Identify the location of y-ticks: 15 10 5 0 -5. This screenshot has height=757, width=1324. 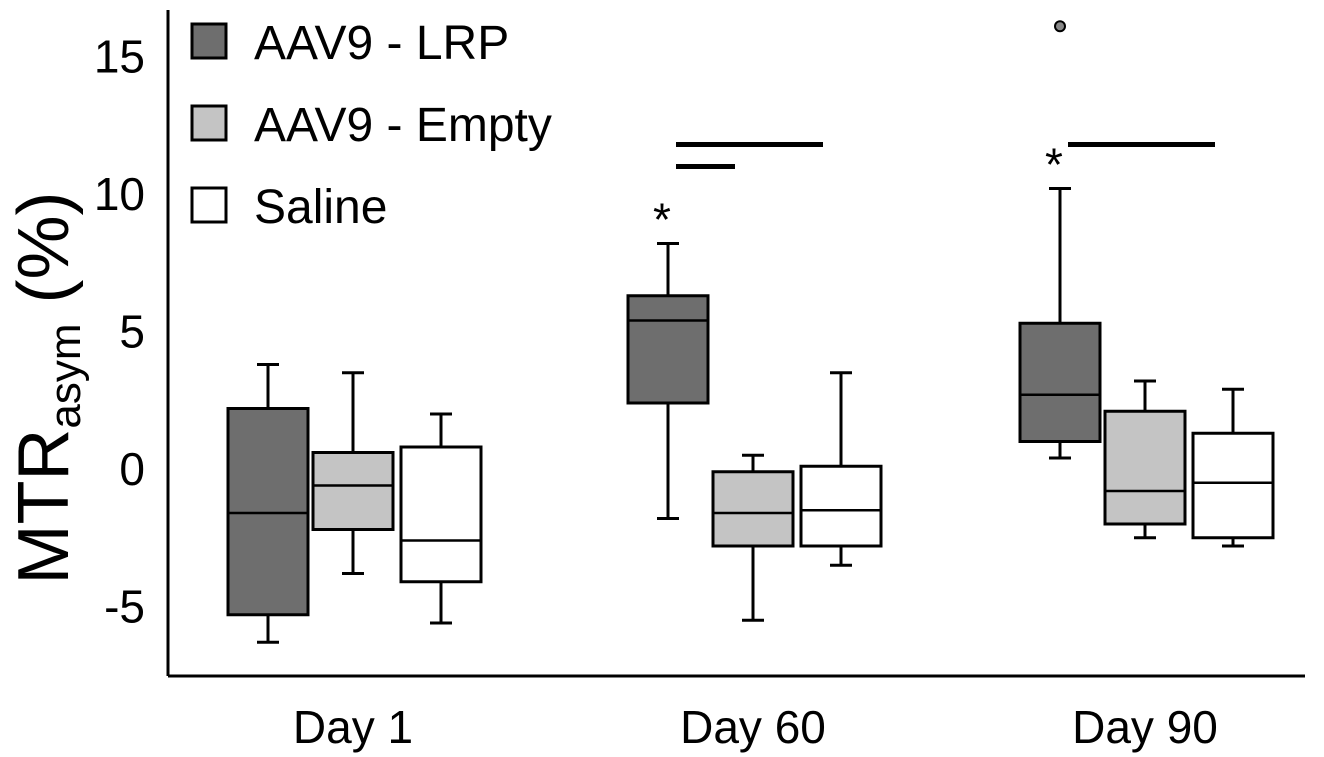
(119, 332).